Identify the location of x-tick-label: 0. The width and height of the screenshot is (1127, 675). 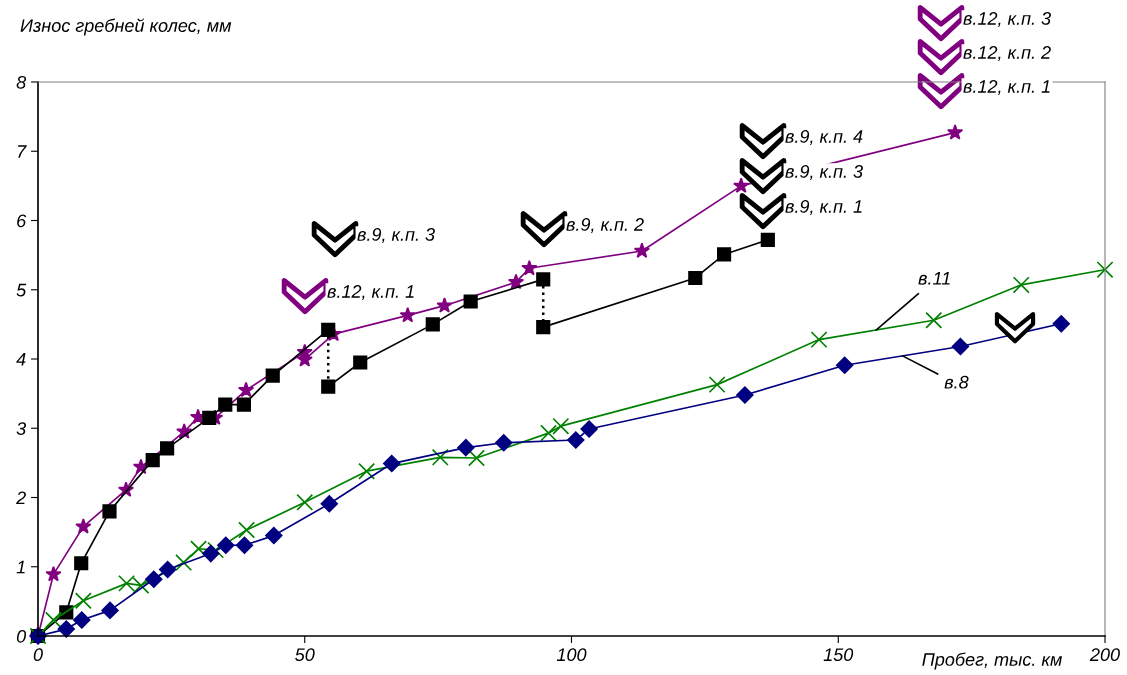
(38, 655).